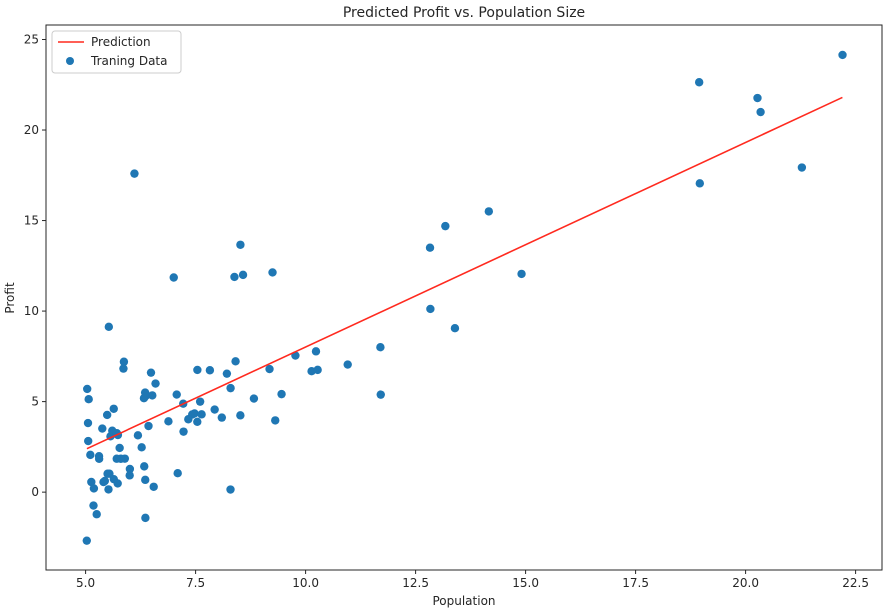 The width and height of the screenshot is (886, 610). I want to click on y-tick-label: 20, so click(31, 130).